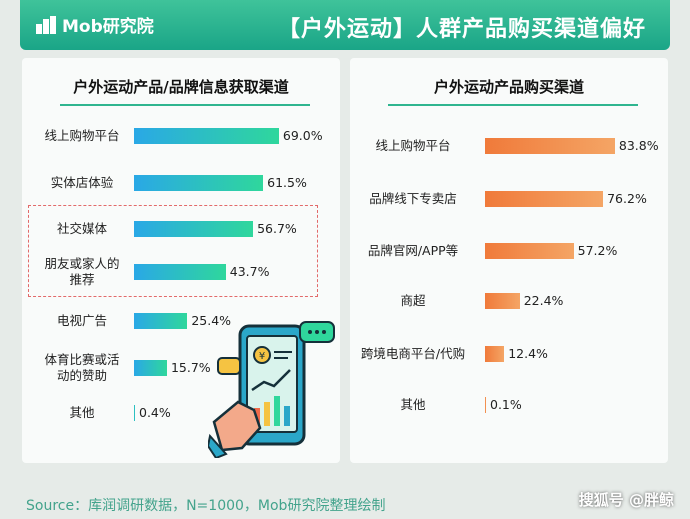 This screenshot has height=519, width=690. What do you see at coordinates (413, 145) in the screenshot?
I see `right-chart-category-label: 线上购物平台` at bounding box center [413, 145].